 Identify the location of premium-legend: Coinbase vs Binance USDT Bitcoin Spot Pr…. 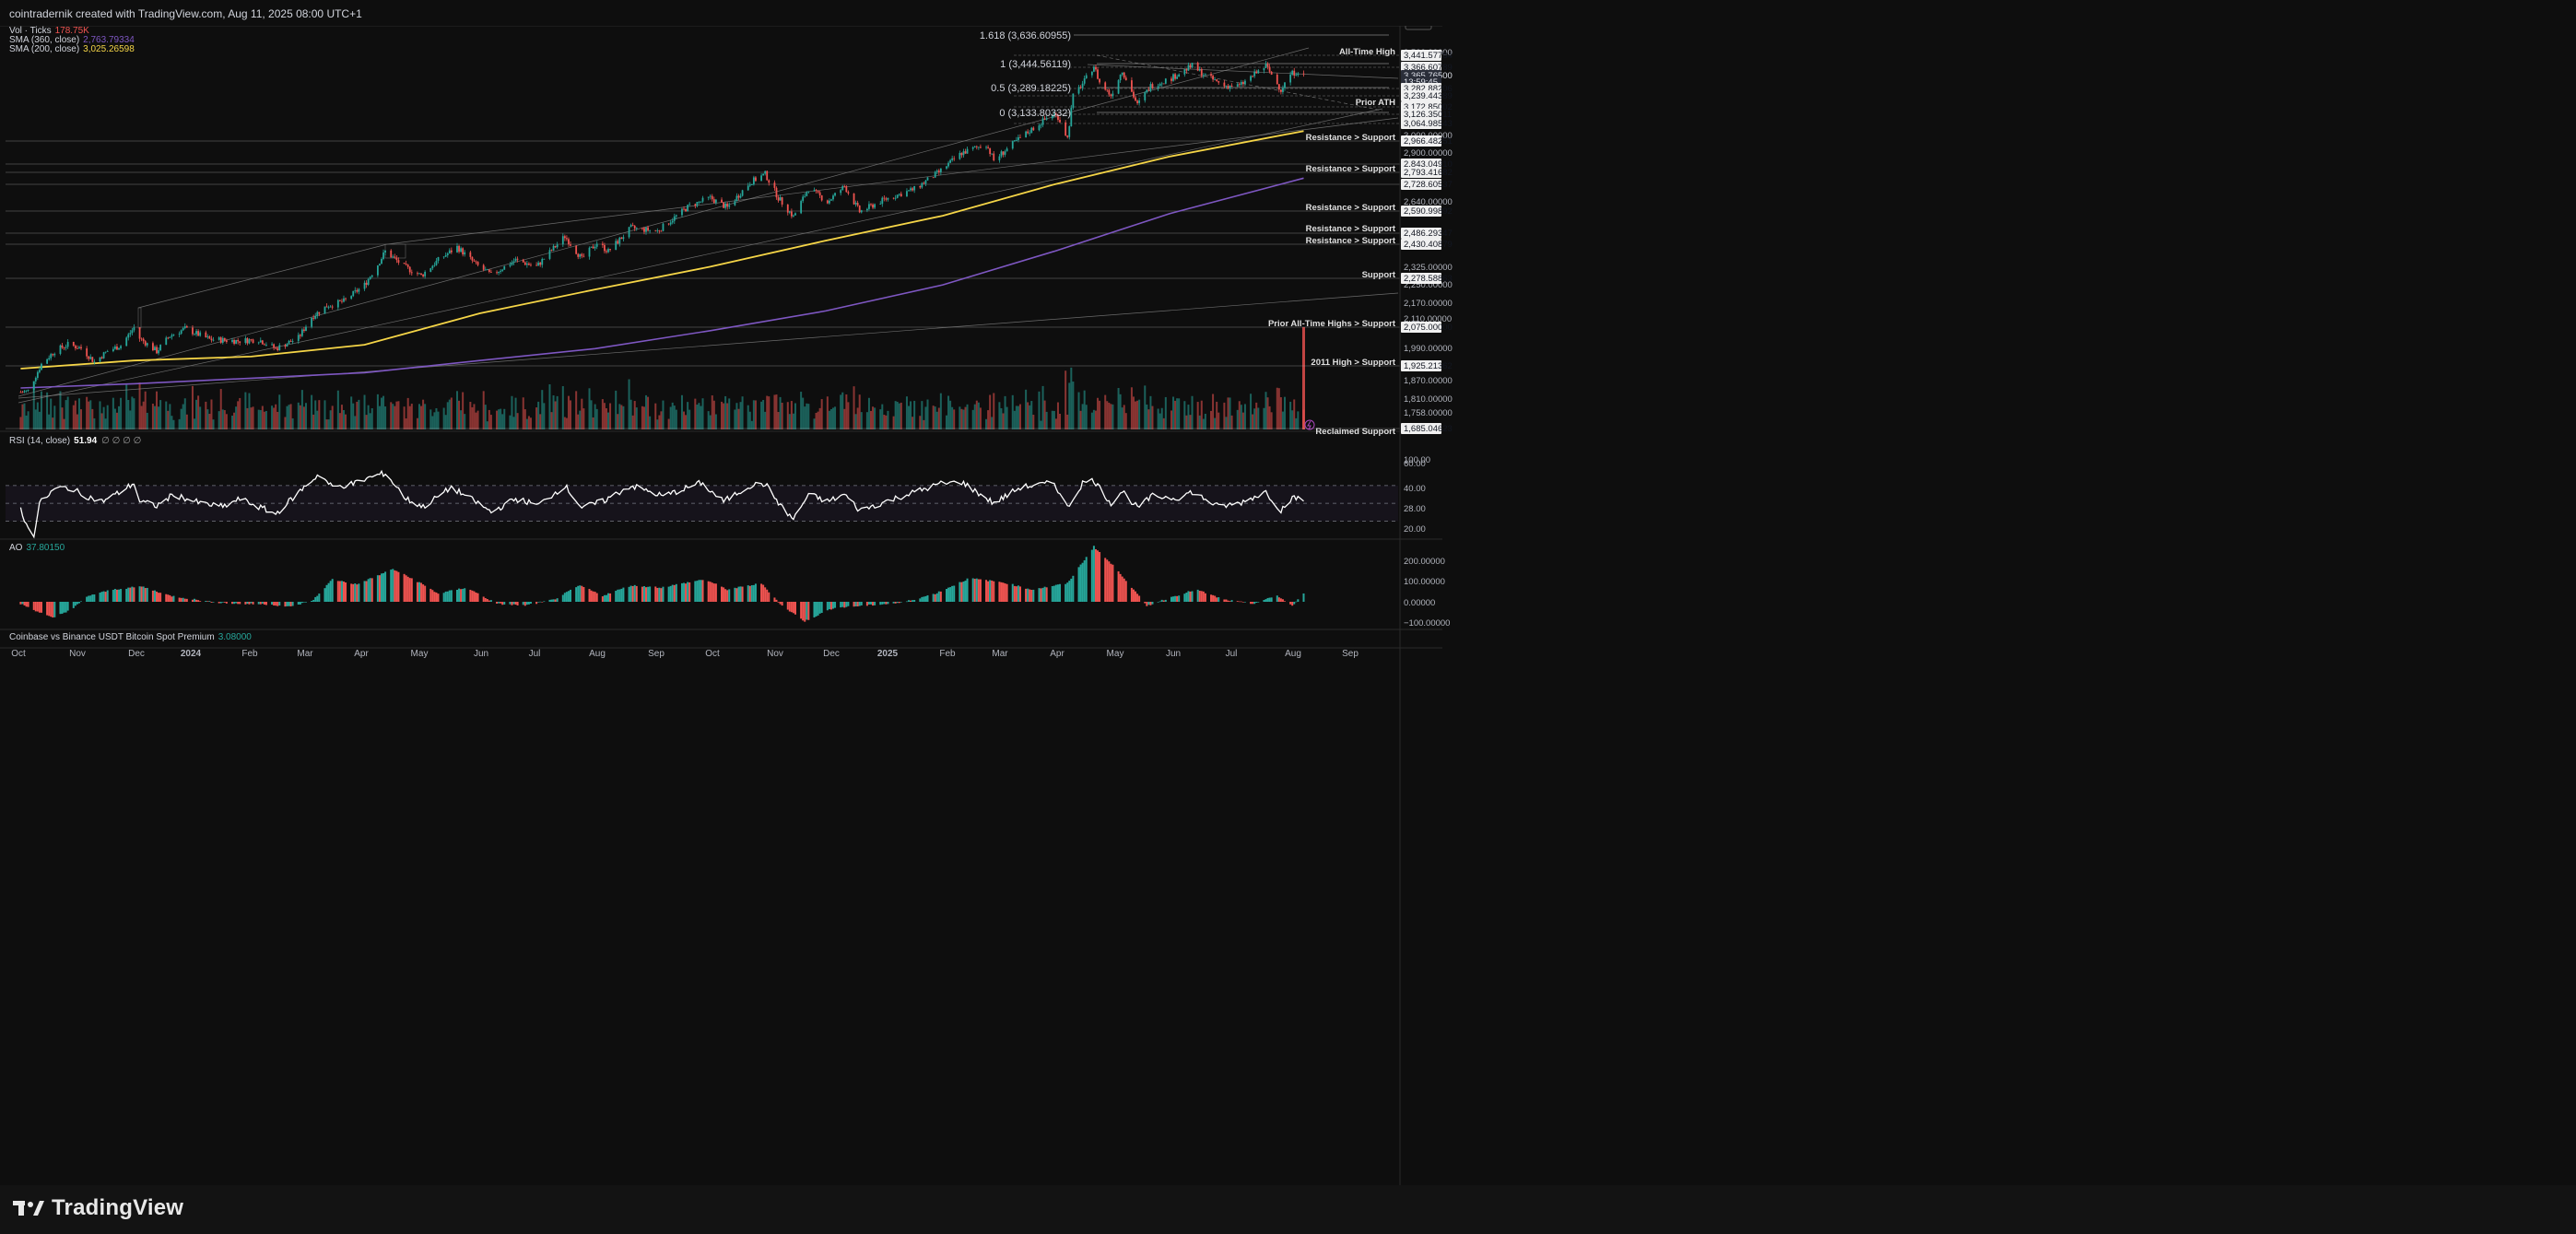
(131, 637).